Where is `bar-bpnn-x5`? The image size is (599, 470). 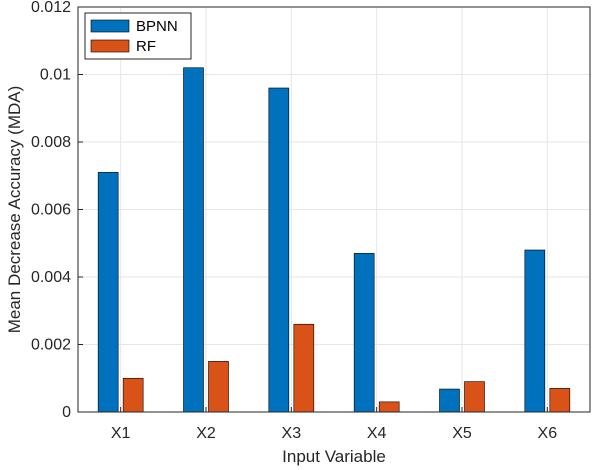 bar-bpnn-x5 is located at coordinates (449, 400).